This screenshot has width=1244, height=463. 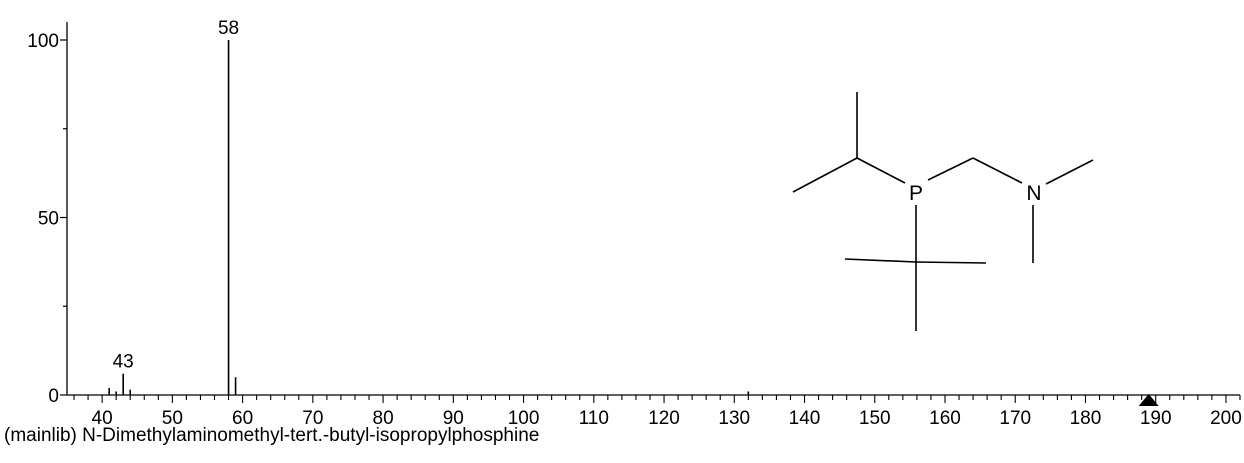 What do you see at coordinates (53, 396) in the screenshot?
I see `y-tick-label: 0` at bounding box center [53, 396].